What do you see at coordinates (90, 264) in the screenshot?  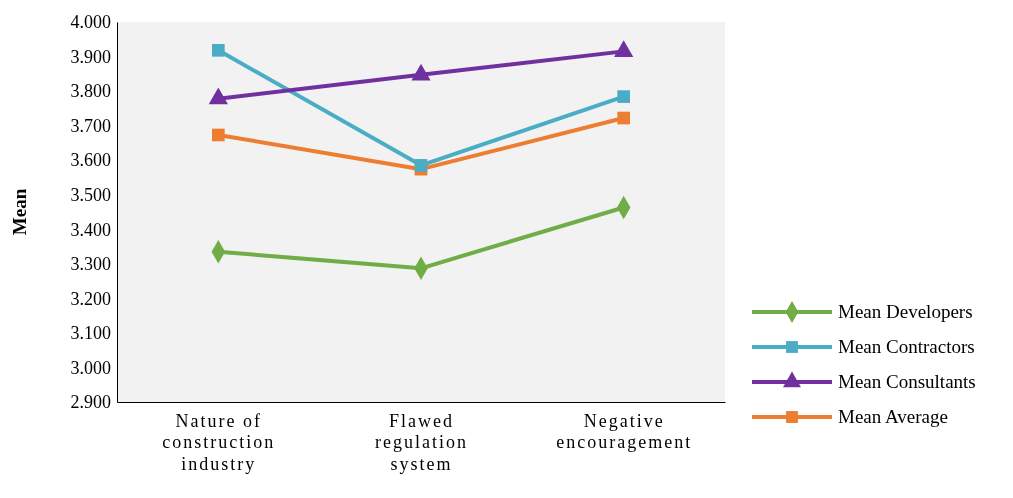 I see `y-tick-label: 3.300` at bounding box center [90, 264].